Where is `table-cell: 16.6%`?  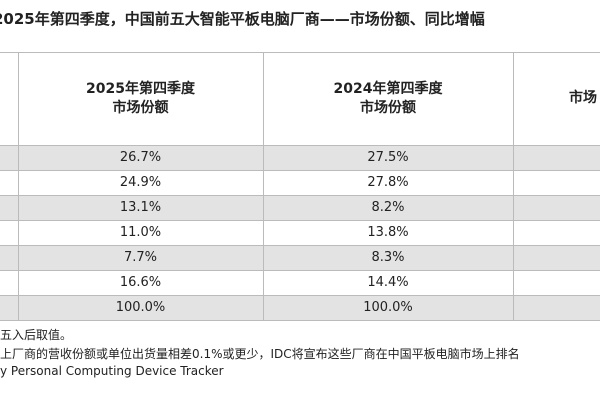
table-cell: 16.6% is located at coordinates (140, 282).